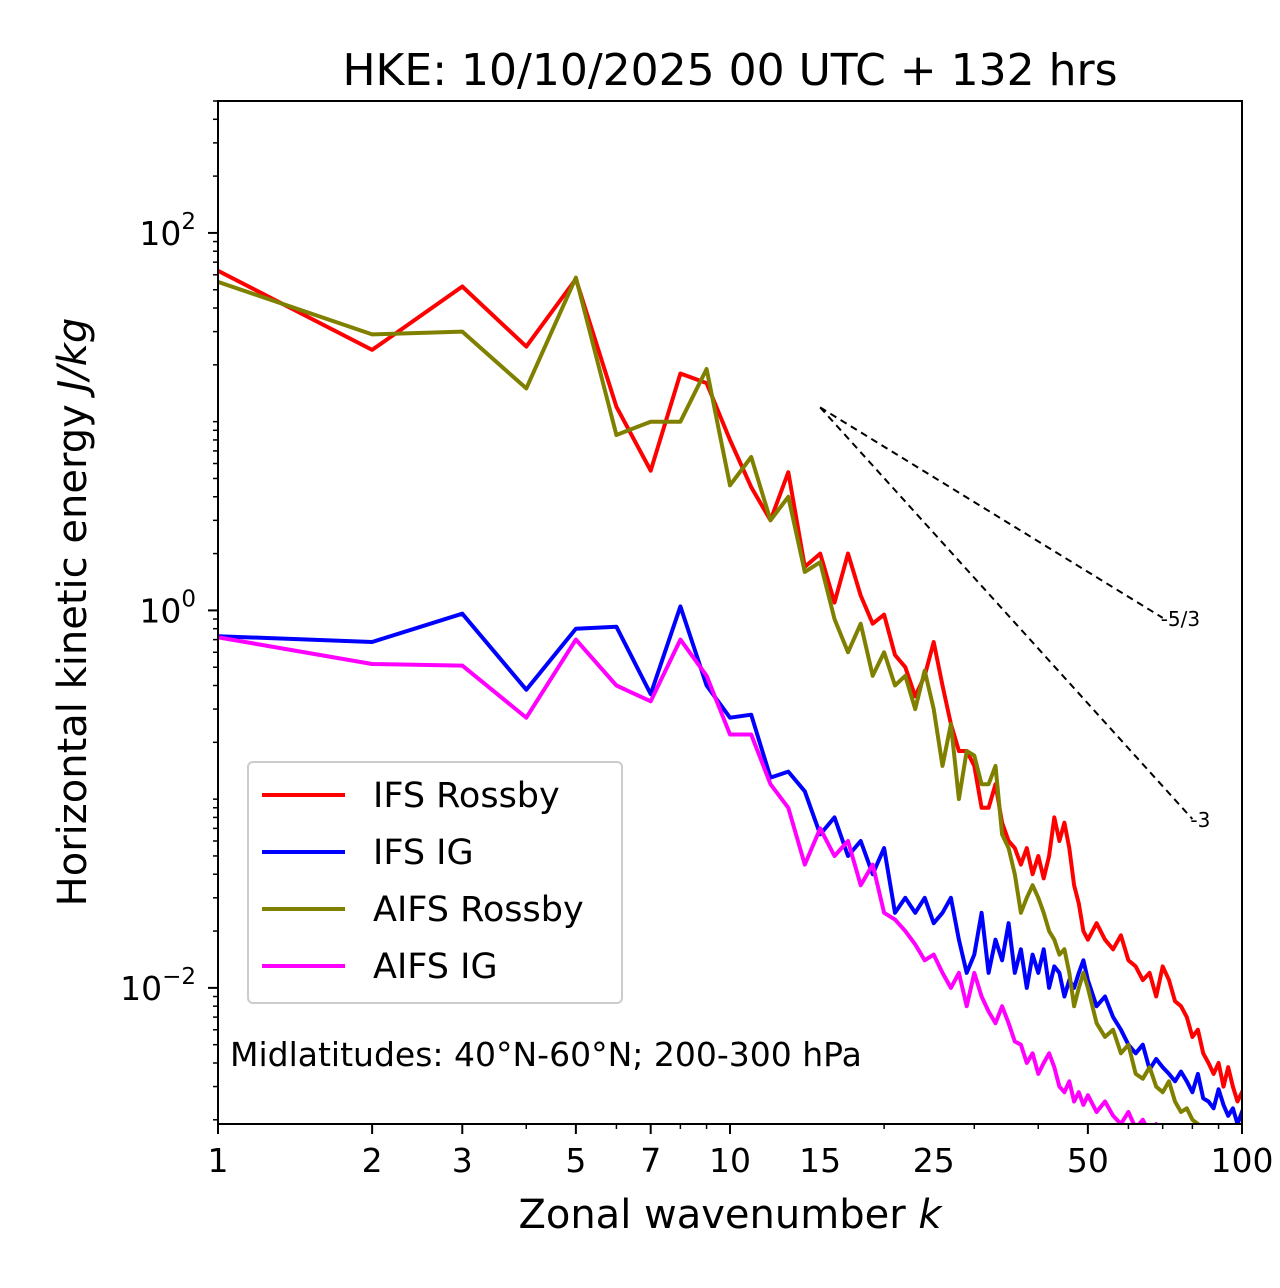  What do you see at coordinates (218, 1160) in the screenshot?
I see `x-tick-label: 1` at bounding box center [218, 1160].